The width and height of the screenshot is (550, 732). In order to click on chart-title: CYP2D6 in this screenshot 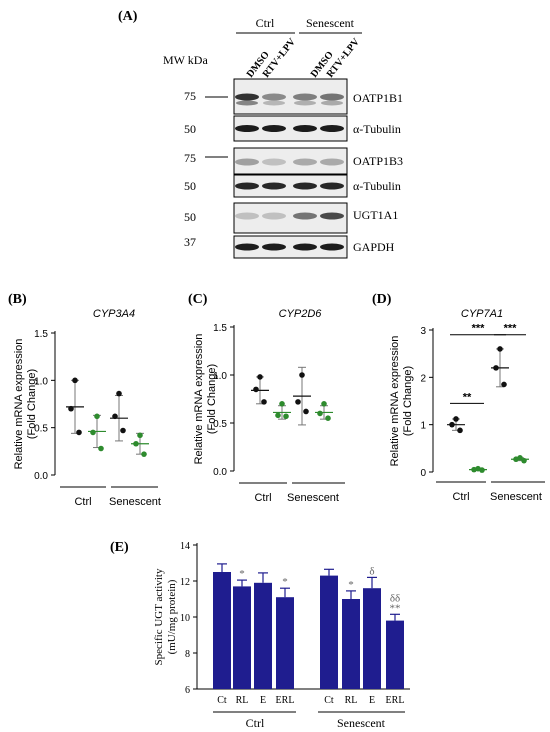, I will do `click(301, 314)`.